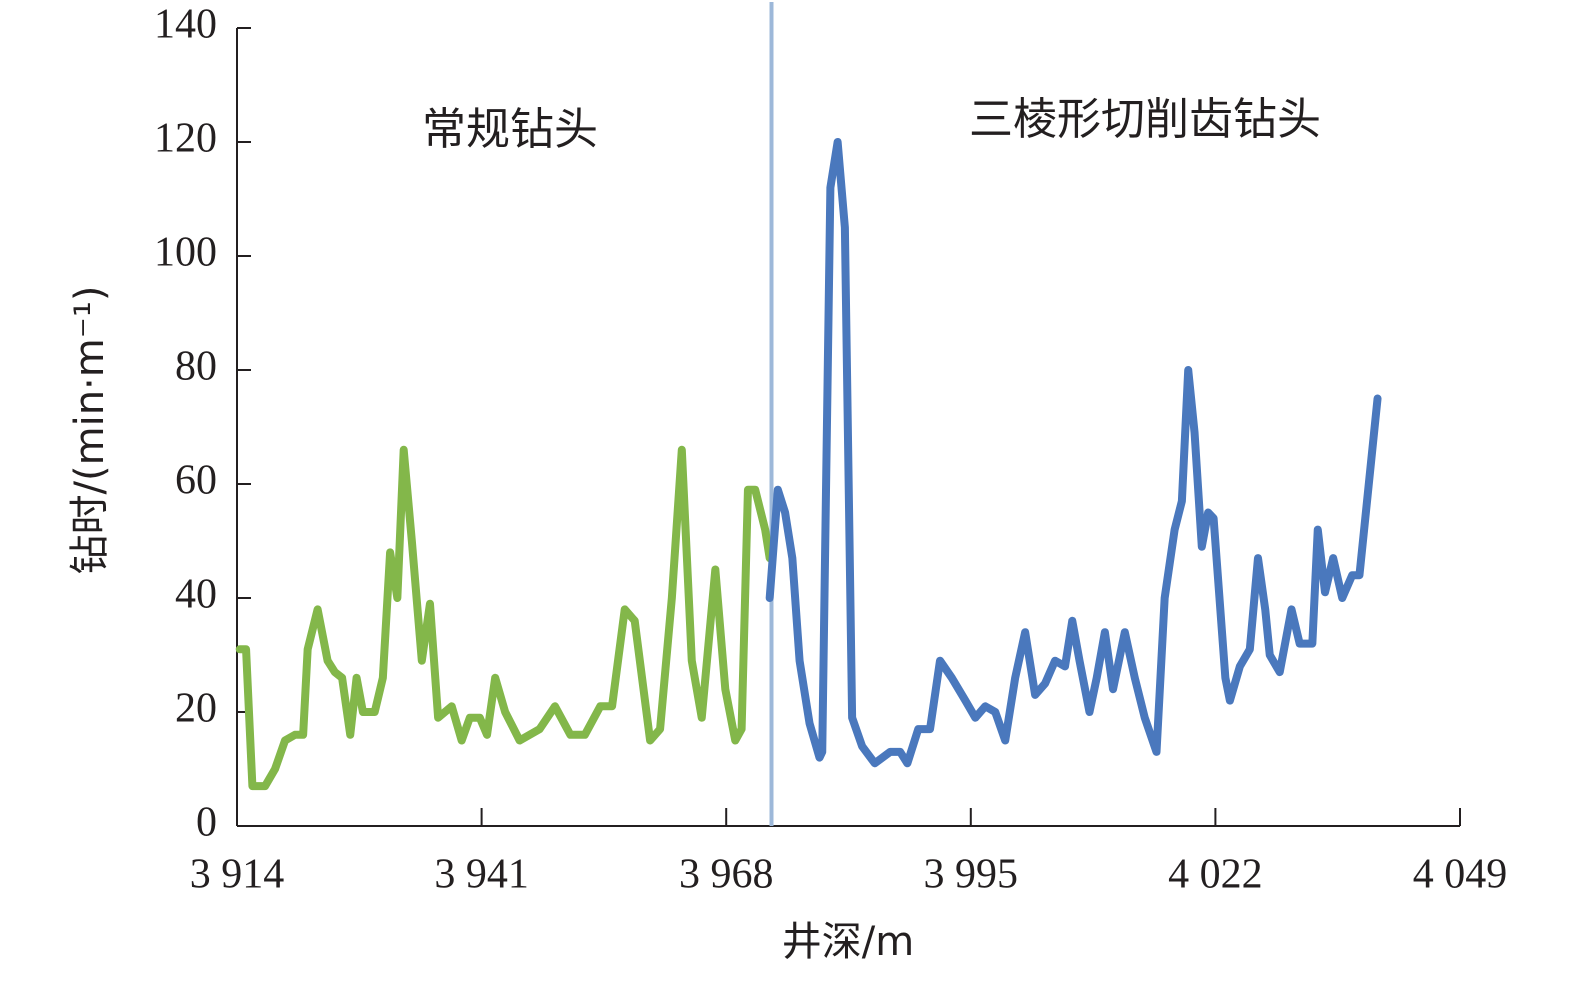 The image size is (1575, 984). Describe the element at coordinates (971, 875) in the screenshot. I see `x-tick-label: 3 995` at that location.